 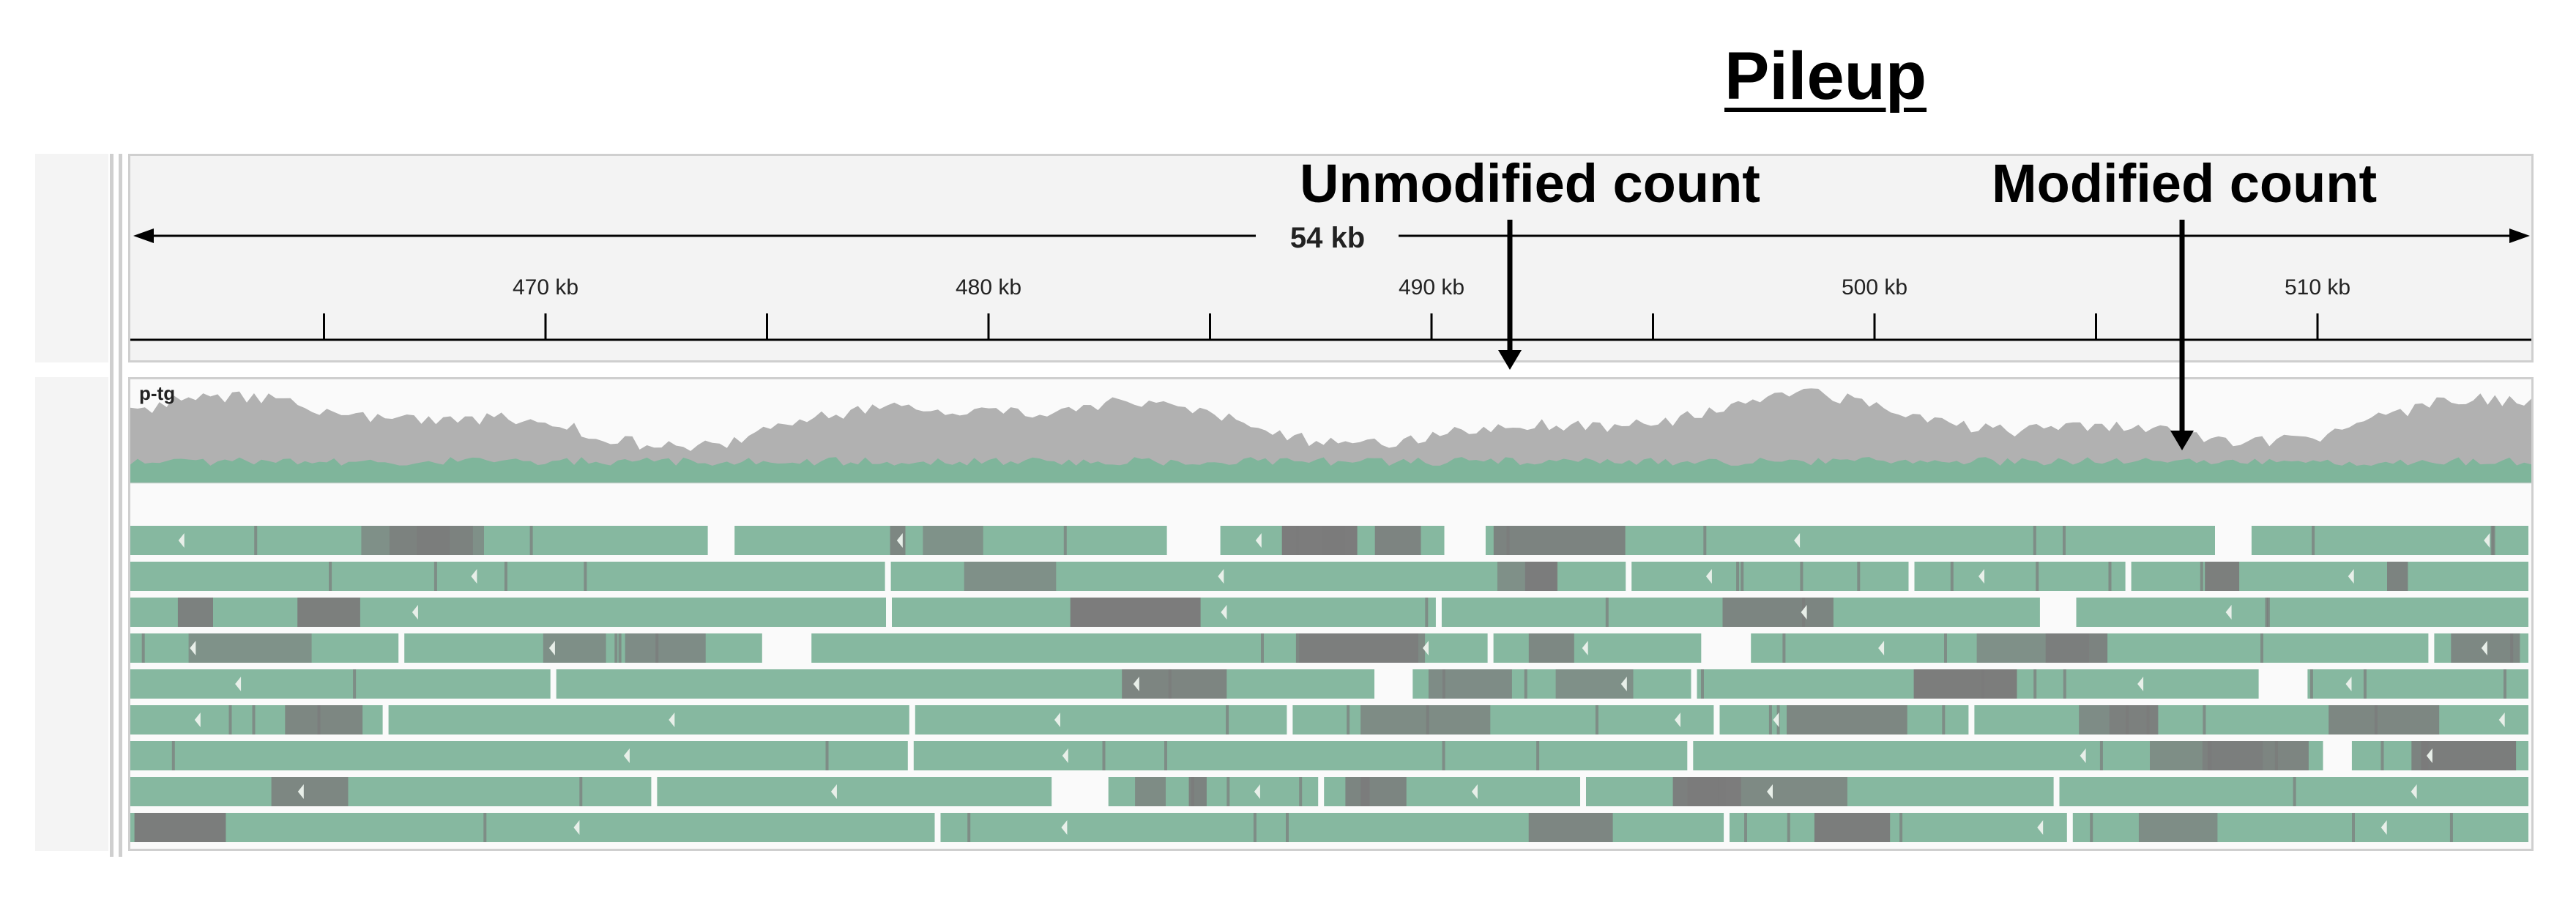 What do you see at coordinates (1330, 435) in the screenshot?
I see `coverage-total-area` at bounding box center [1330, 435].